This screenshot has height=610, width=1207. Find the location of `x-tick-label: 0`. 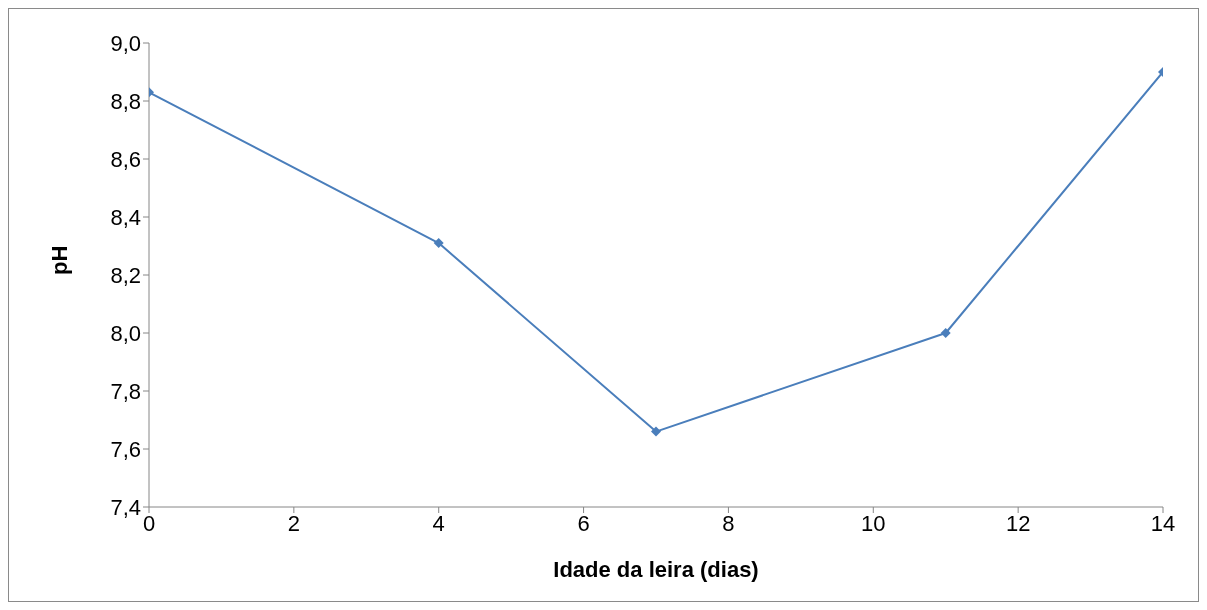

x-tick-label: 0 is located at coordinates (149, 523).